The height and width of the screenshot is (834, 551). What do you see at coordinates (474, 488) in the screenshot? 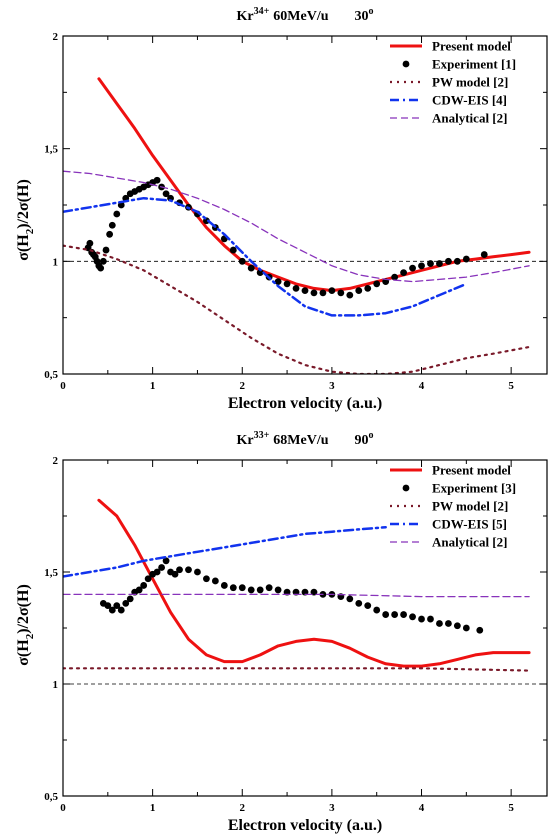
I see `legend-label: Experiment [3]` at bounding box center [474, 488].